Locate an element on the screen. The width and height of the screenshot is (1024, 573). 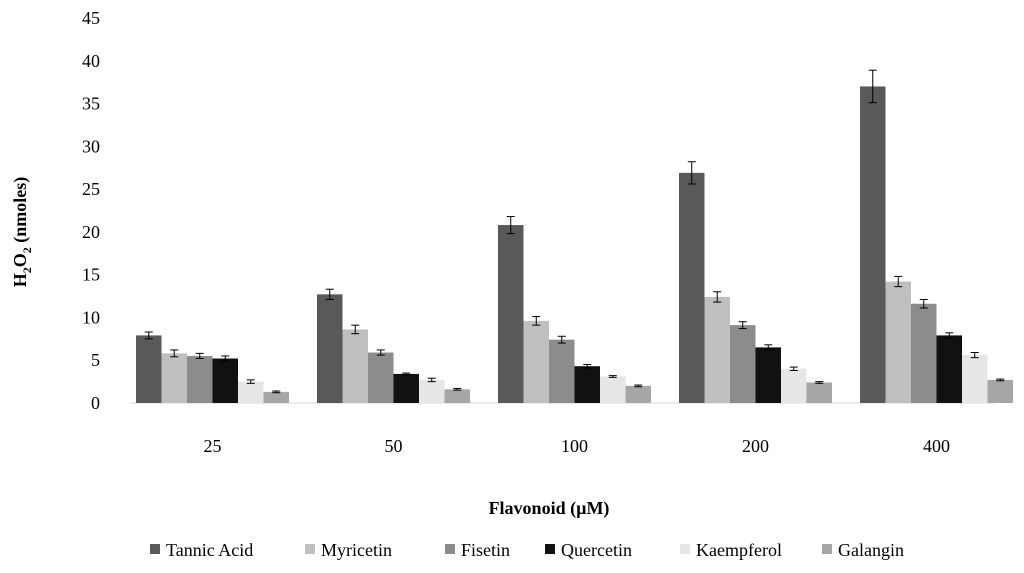
legend-item: Quercetin is located at coordinates (588, 550).